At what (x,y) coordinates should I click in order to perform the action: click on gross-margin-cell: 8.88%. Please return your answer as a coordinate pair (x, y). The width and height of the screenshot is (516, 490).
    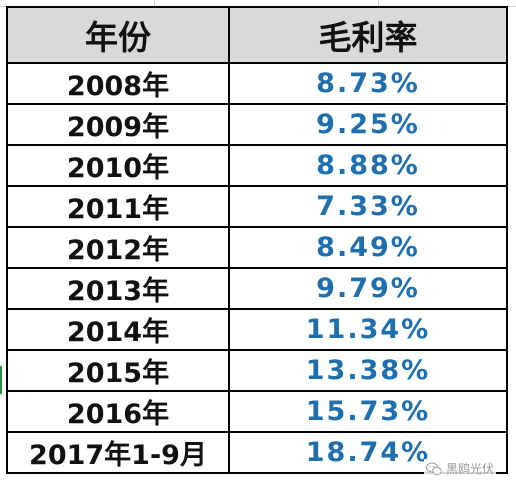
    Looking at the image, I should click on (368, 165).